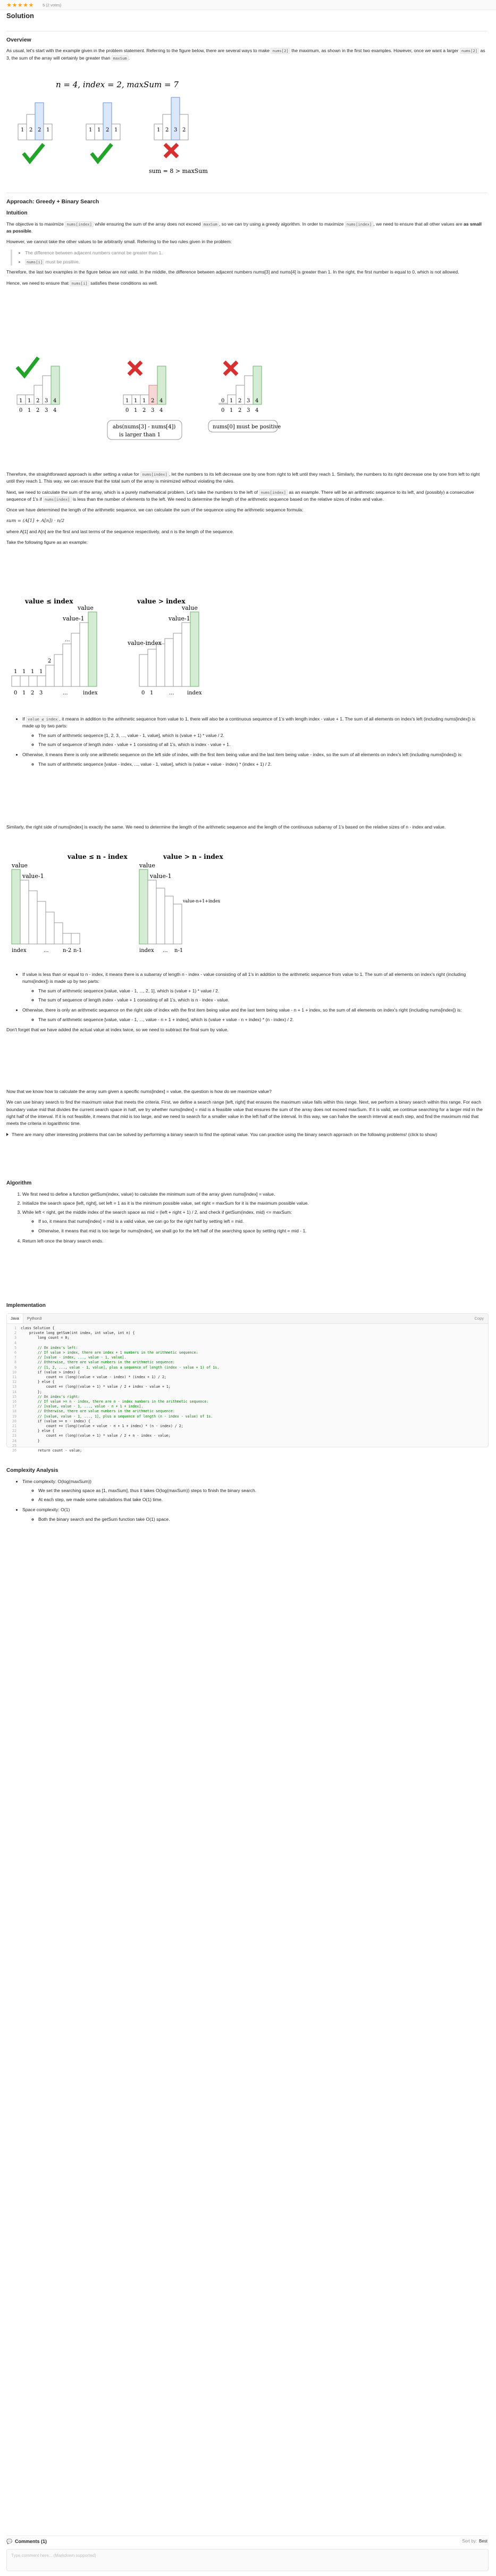 The image size is (496, 2576). I want to click on algorithm-step-4: Return left once the binary search ends., so click(254, 1241).